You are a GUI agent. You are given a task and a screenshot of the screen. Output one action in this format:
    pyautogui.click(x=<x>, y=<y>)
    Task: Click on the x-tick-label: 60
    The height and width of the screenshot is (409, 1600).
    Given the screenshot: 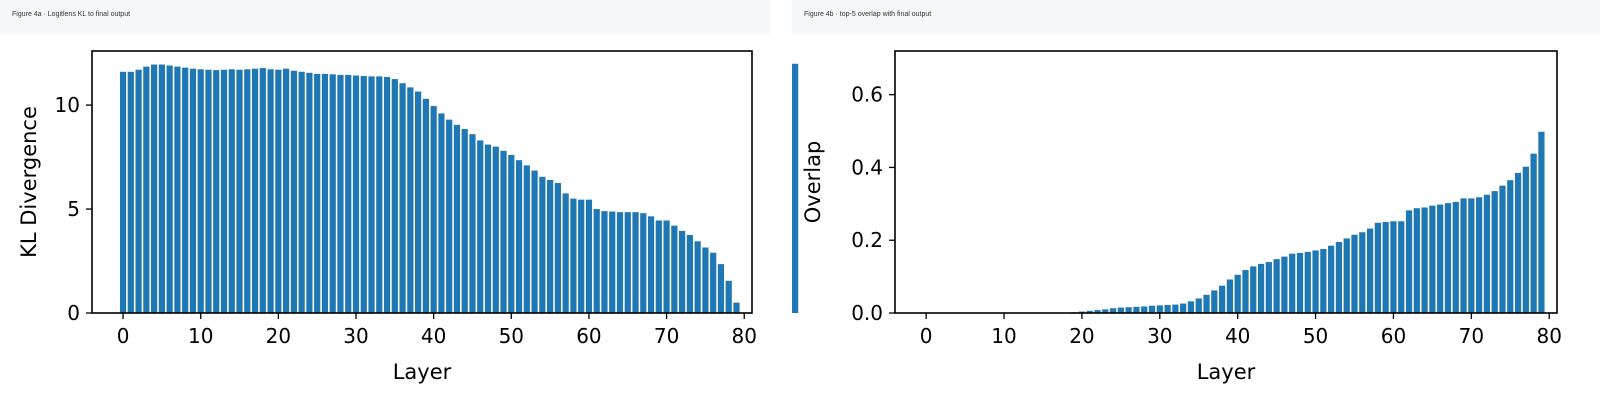 What is the action you would take?
    pyautogui.click(x=1393, y=336)
    